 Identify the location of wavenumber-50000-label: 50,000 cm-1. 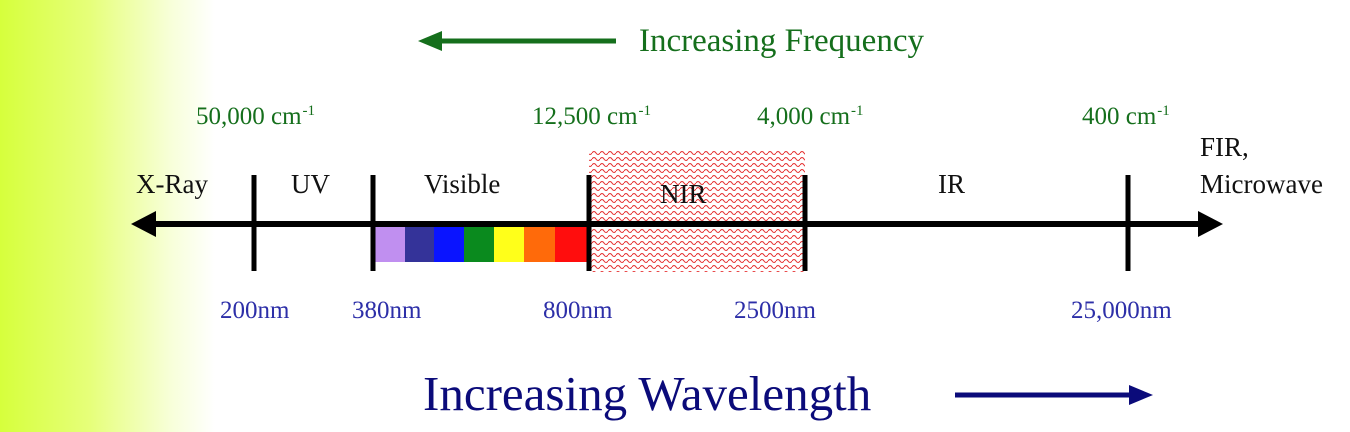
(256, 116).